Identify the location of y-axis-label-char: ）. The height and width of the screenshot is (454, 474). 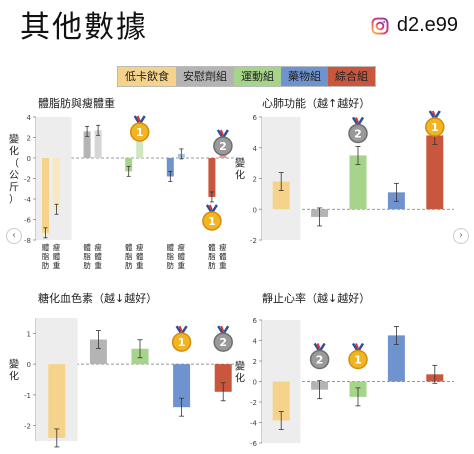
(14, 200).